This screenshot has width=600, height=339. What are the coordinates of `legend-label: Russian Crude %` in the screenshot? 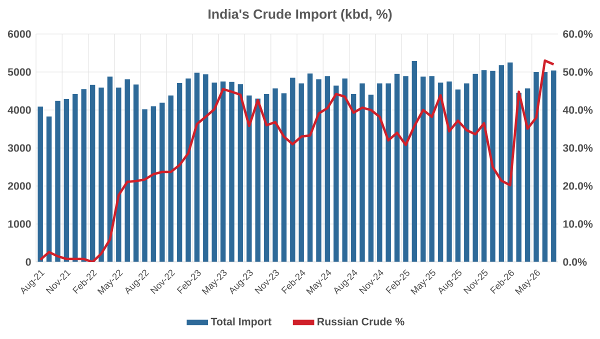 It's located at (361, 322).